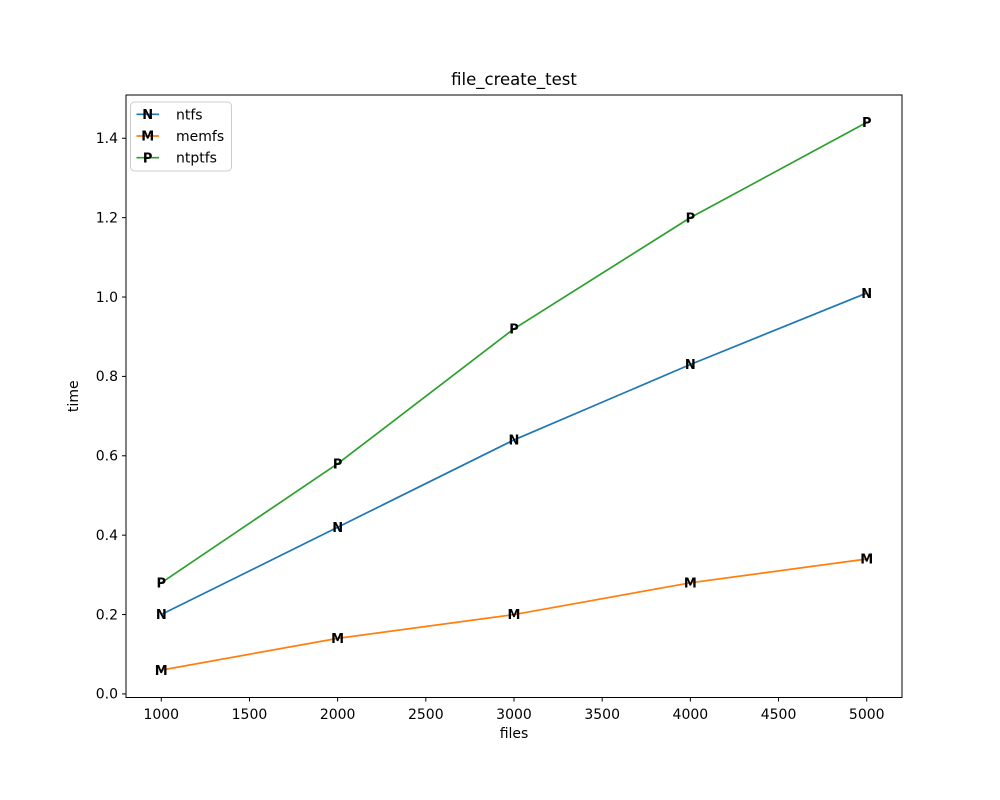 The height and width of the screenshot is (800, 1000). Describe the element at coordinates (161, 715) in the screenshot. I see `x-tick-label: 1000` at that location.